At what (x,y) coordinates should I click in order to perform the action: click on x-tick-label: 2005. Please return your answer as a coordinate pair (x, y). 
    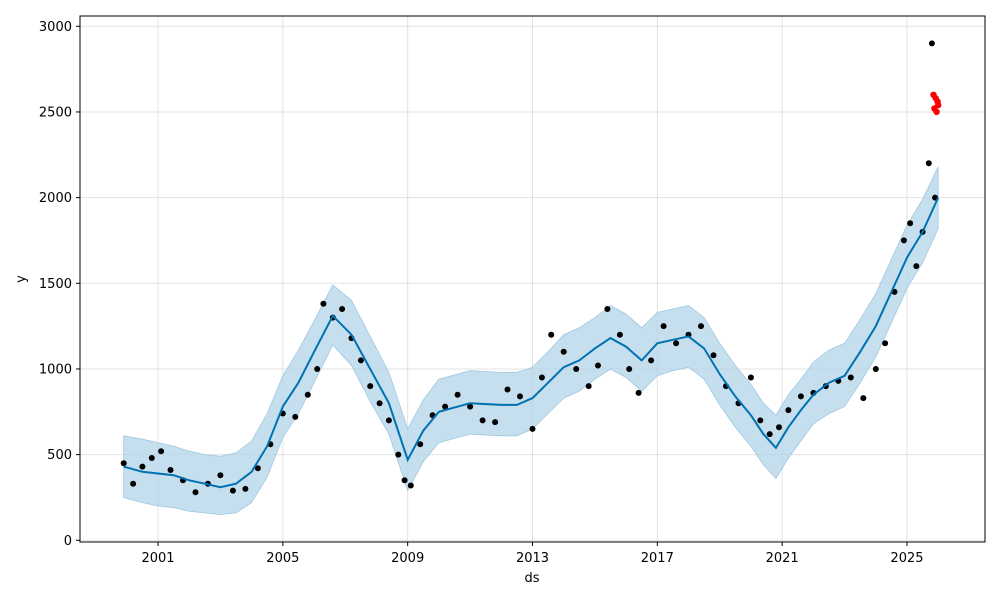
    Looking at the image, I should click on (282, 558).